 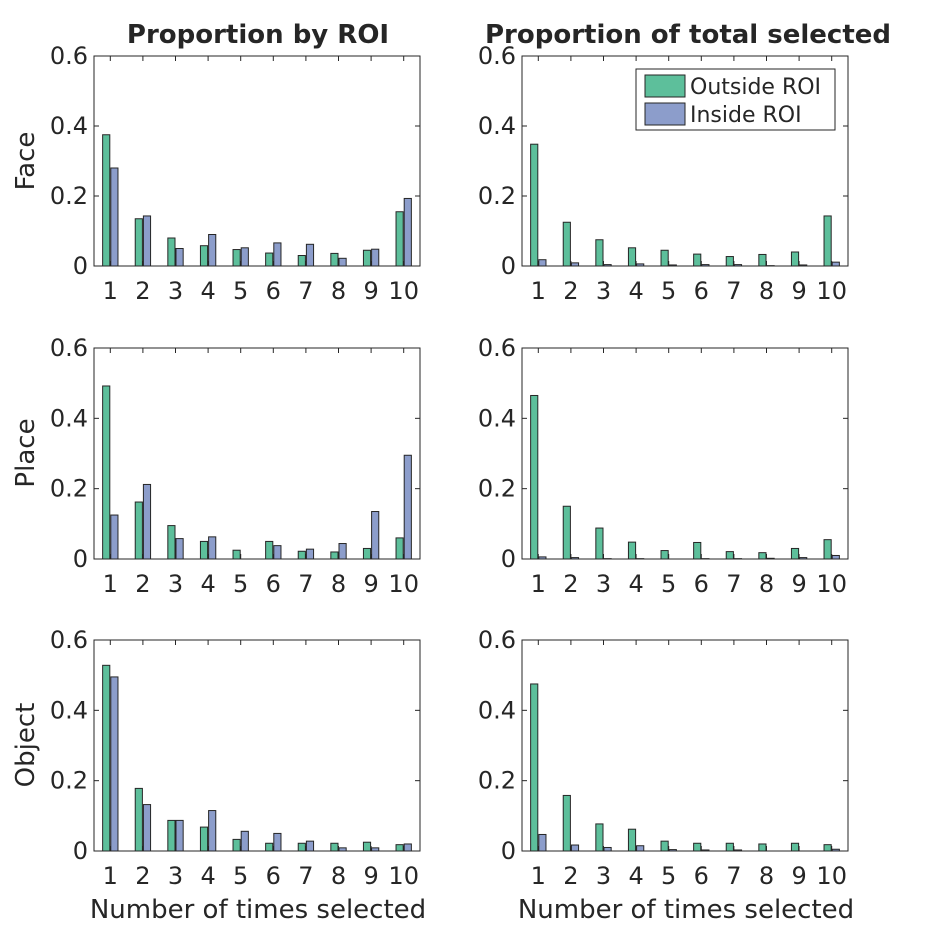 What do you see at coordinates (235, 466) in the screenshot?
I see `panel-2-1: 0 0.2 0.4 0.6 1 2 3 4 5 6 7 8 9 10` at bounding box center [235, 466].